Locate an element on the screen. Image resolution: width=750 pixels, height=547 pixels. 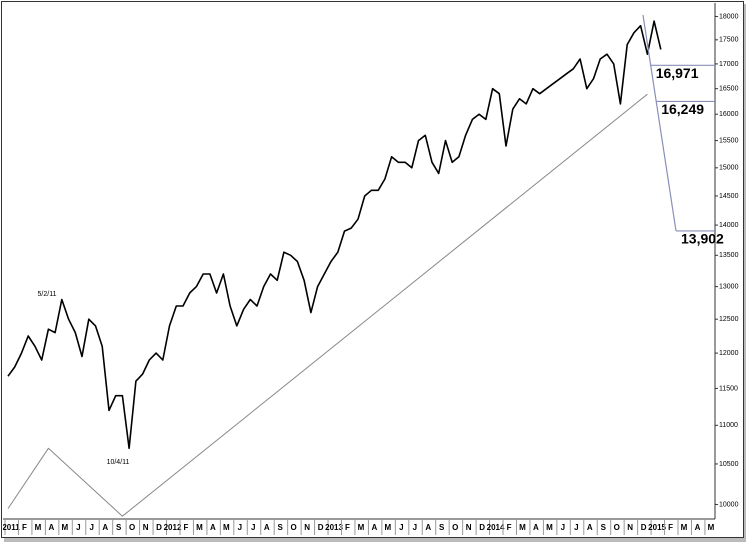
date-label: 5/2/11 is located at coordinates (47, 294).